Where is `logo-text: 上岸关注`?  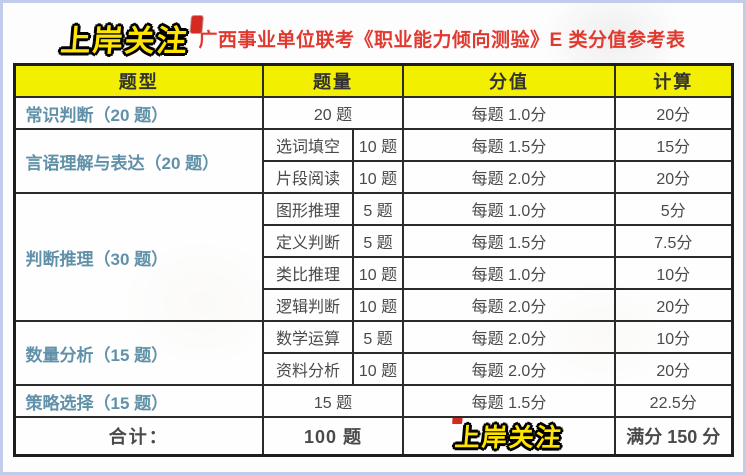
logo-text: 上岸关注 is located at coordinates (124, 41).